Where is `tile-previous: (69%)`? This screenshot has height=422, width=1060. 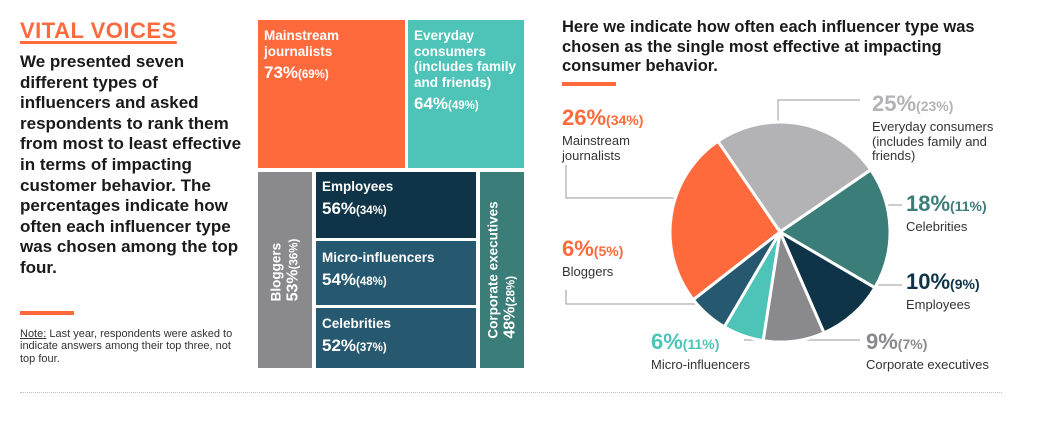 tile-previous: (69%) is located at coordinates (313, 75).